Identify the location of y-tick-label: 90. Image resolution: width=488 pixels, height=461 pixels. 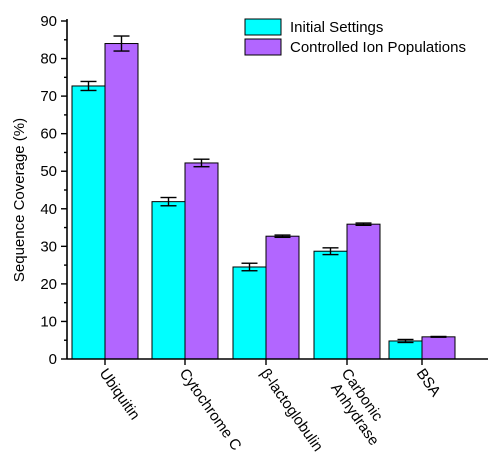
(48, 21).